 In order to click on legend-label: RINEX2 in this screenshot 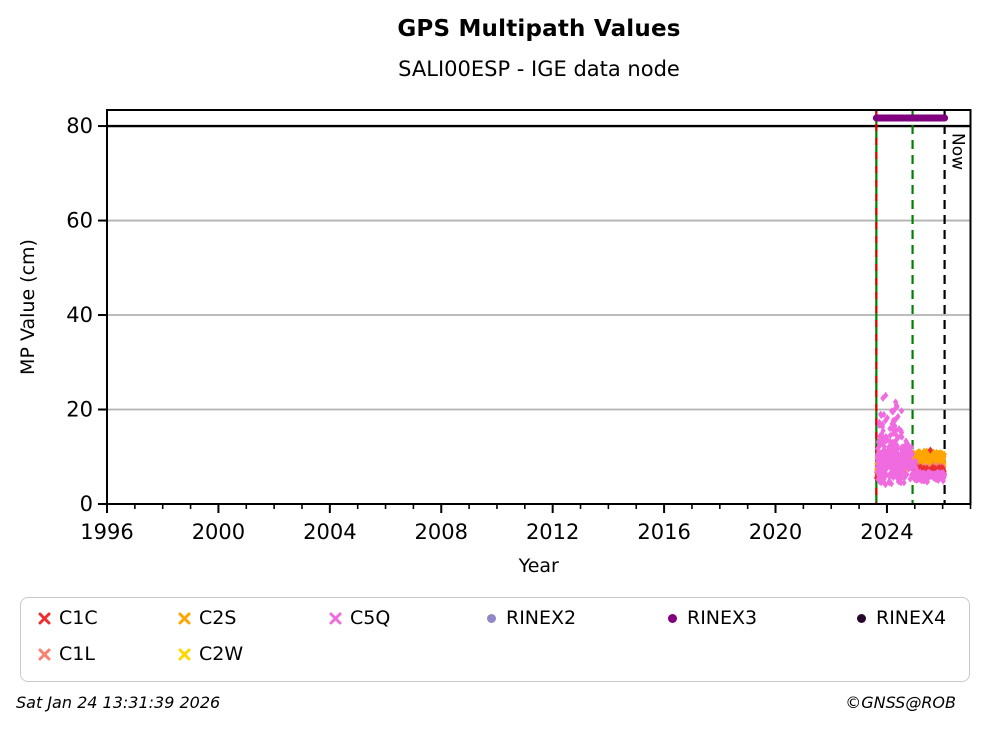, I will do `click(541, 618)`.